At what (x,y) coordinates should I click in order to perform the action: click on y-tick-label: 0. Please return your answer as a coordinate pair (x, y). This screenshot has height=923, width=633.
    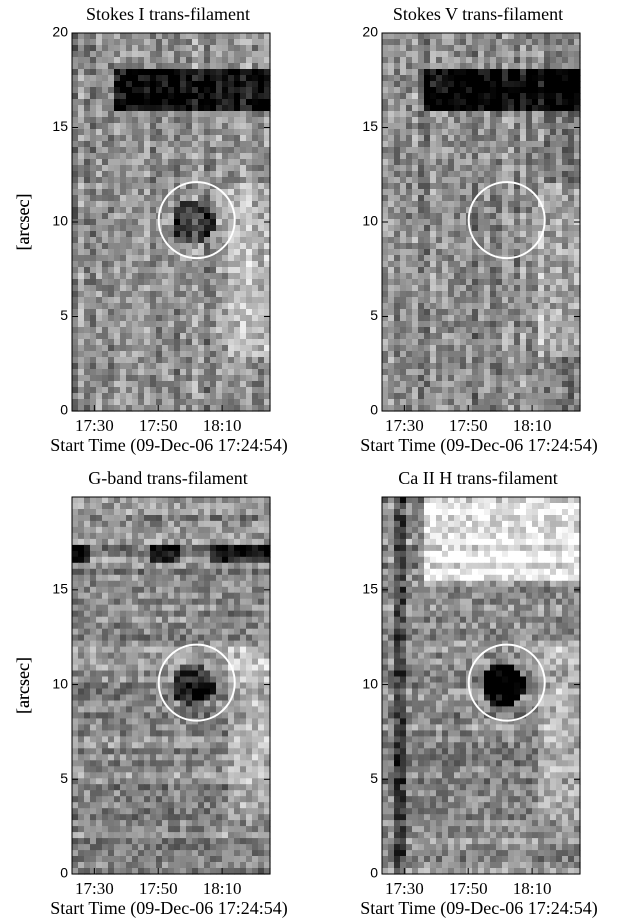
    Looking at the image, I should click on (374, 410).